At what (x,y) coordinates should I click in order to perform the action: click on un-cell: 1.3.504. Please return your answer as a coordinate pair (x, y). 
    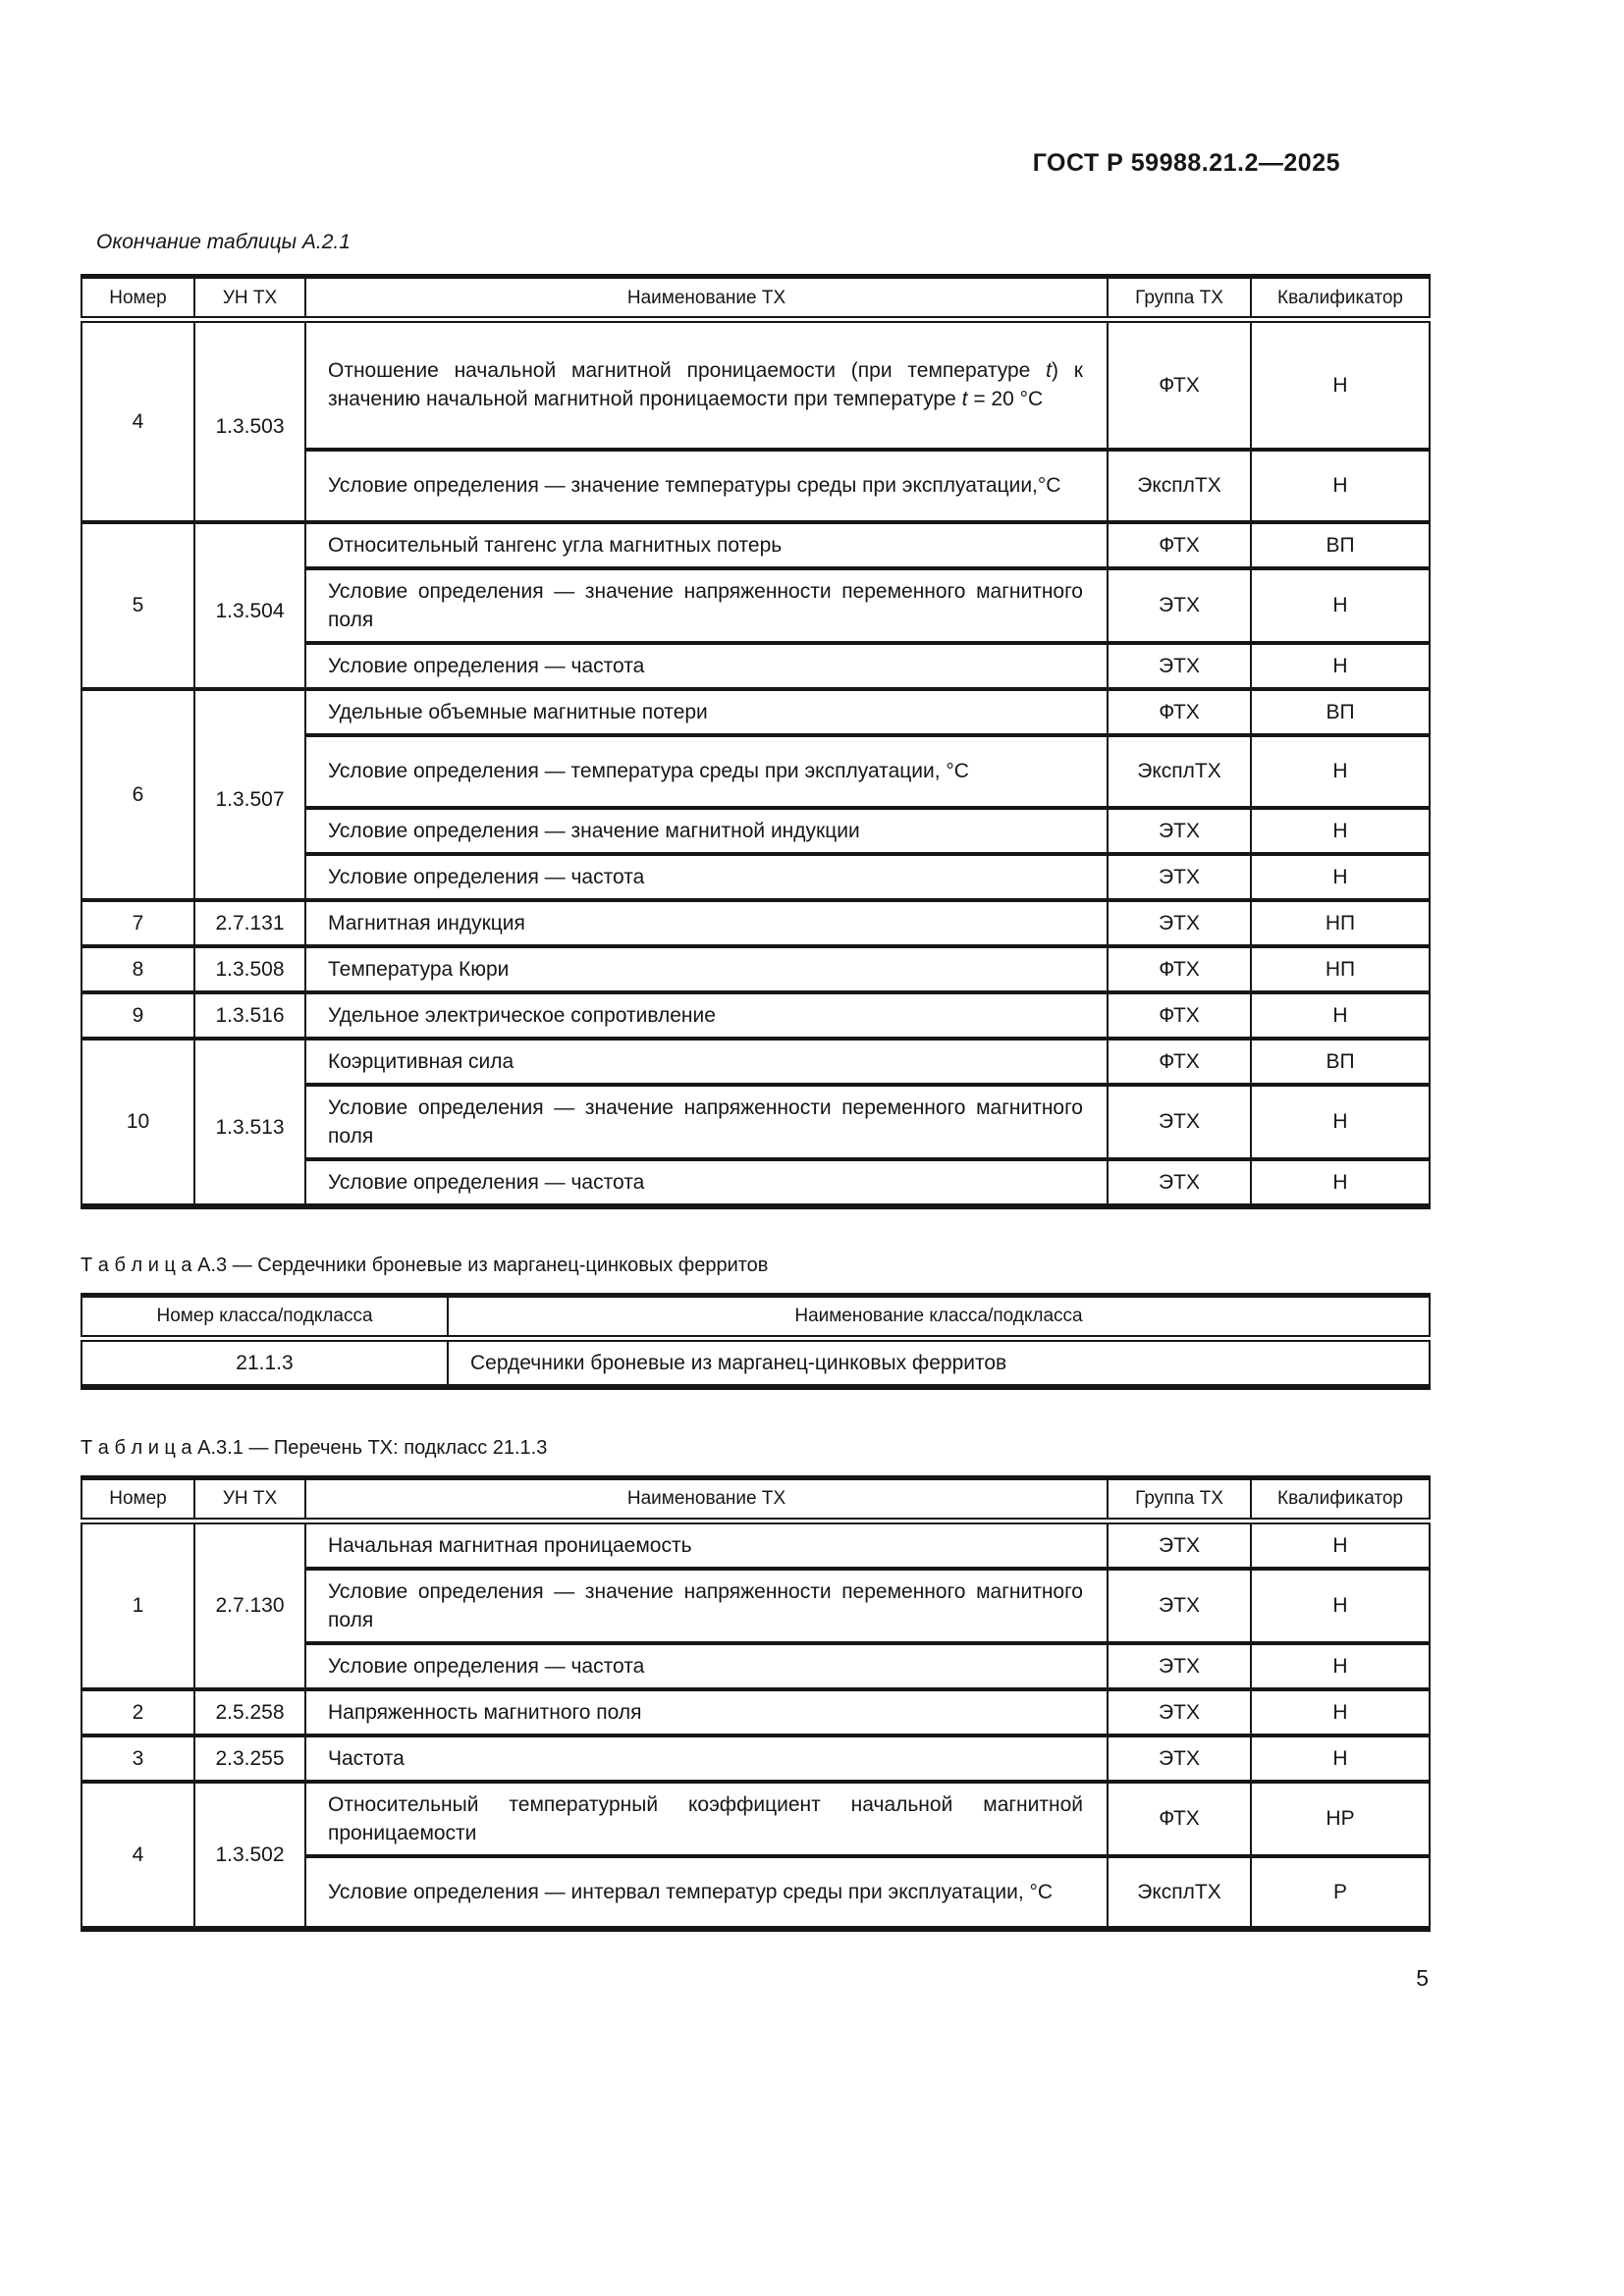
    Looking at the image, I should click on (249, 604).